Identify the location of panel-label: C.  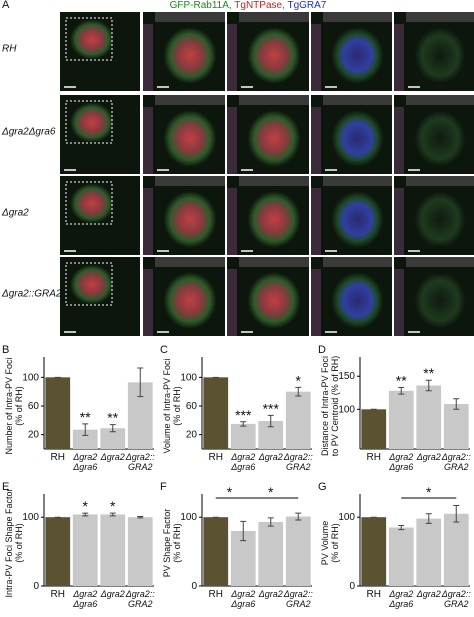
(164, 350).